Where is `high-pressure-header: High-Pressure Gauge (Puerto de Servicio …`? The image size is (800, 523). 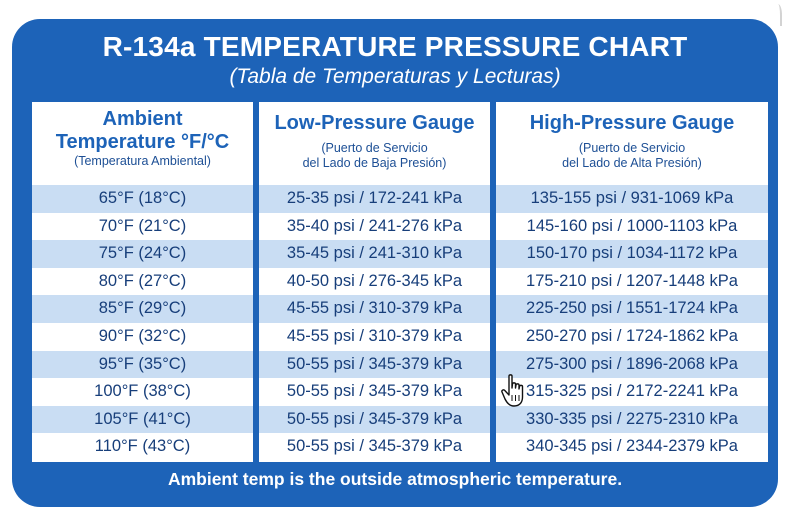 high-pressure-header: High-Pressure Gauge (Puerto de Servicio … is located at coordinates (632, 143).